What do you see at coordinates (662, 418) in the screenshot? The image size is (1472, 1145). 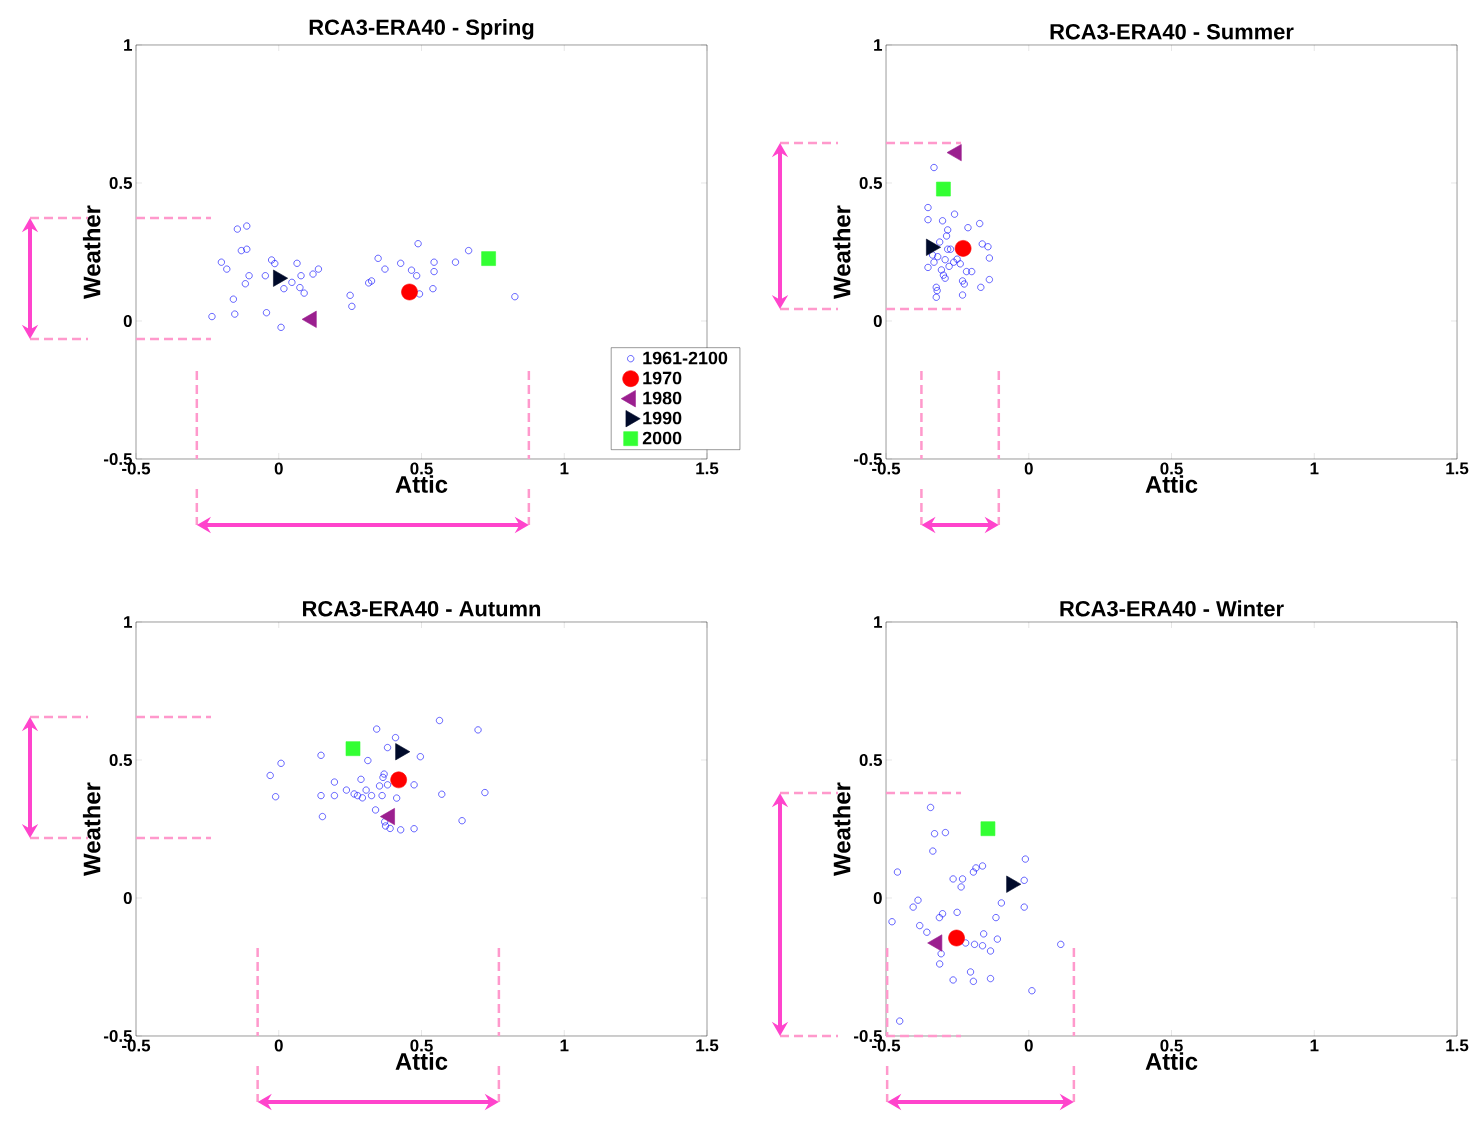 I see `legend-label: 1990` at bounding box center [662, 418].